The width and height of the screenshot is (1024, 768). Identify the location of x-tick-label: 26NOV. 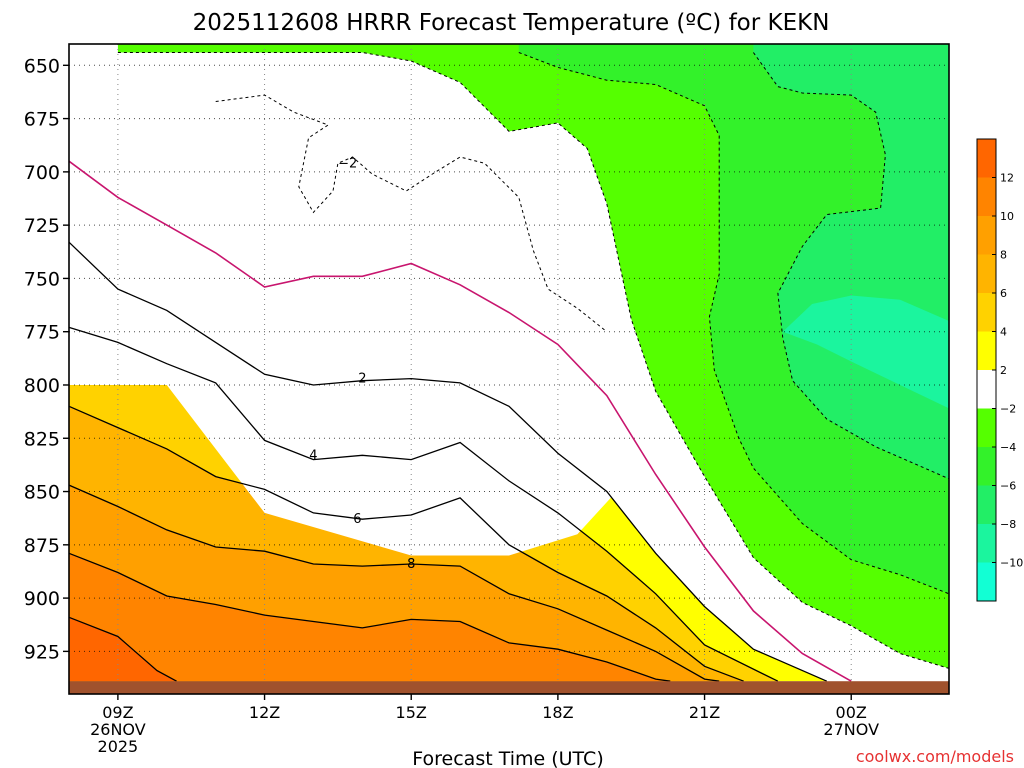
(118, 729).